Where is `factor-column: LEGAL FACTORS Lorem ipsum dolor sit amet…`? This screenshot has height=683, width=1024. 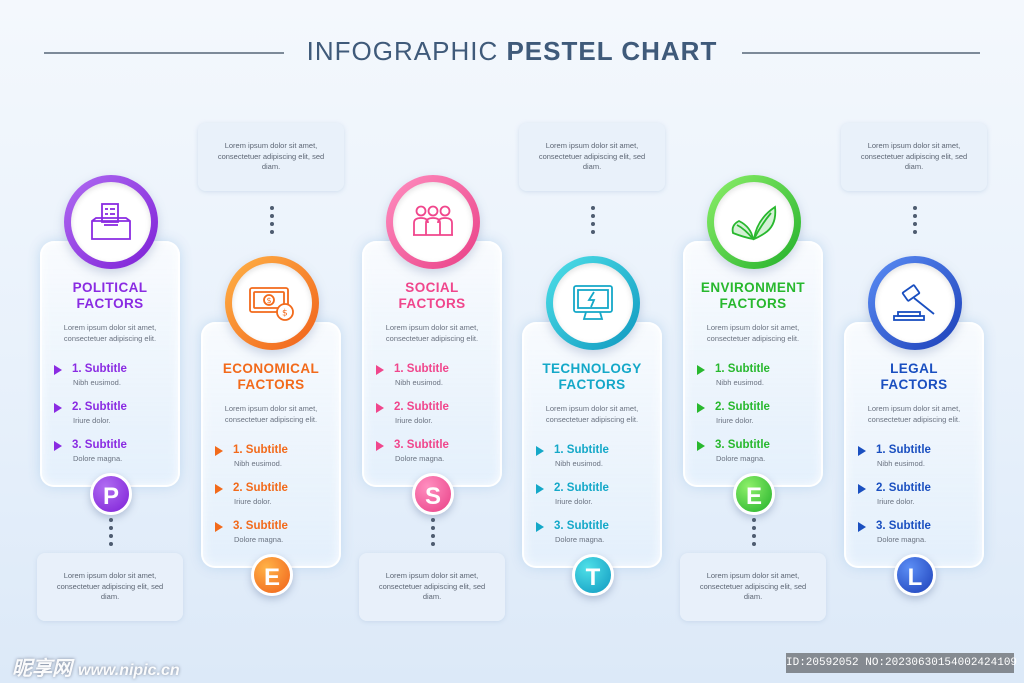
factor-column: LEGAL FACTORS Lorem ipsum dolor sit amet… is located at coordinates (914, 426).